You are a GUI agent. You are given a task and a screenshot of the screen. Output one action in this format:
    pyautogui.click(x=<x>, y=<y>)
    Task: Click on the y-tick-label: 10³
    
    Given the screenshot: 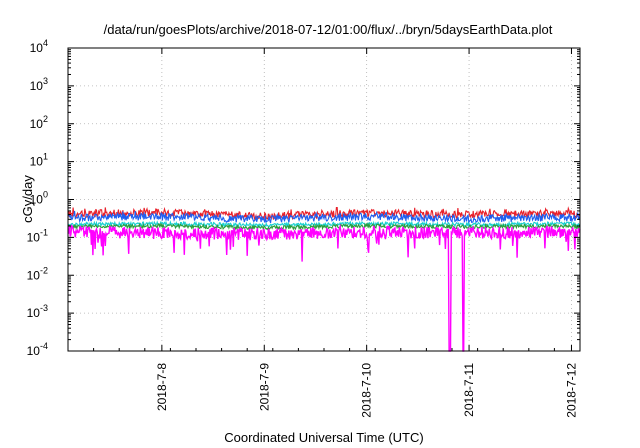 What is the action you would take?
    pyautogui.click(x=39, y=84)
    